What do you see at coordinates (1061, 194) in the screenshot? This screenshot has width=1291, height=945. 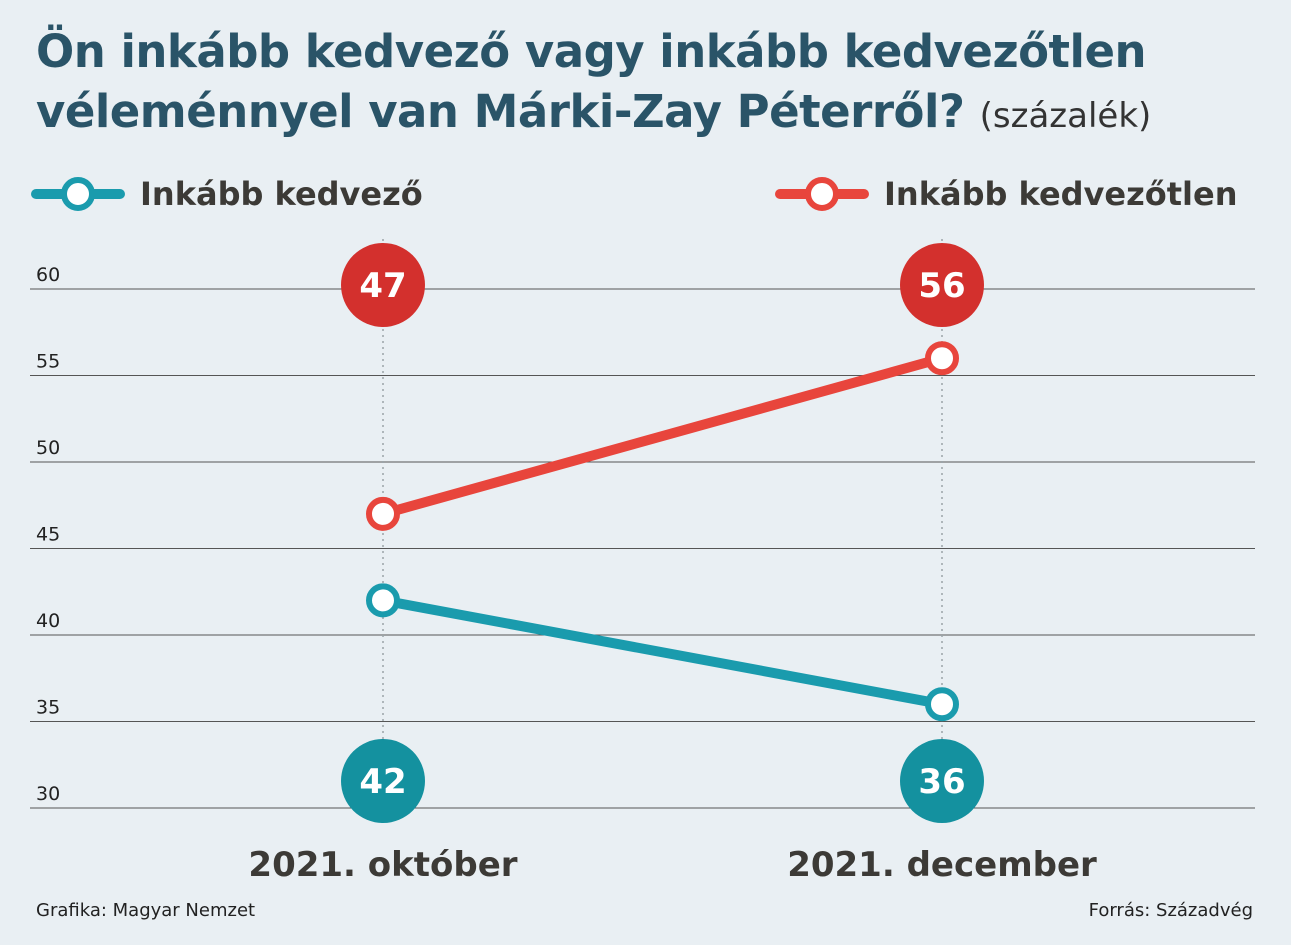 I see `legend-label-kedvezotlen: Inkább kedvezőtlen` at bounding box center [1061, 194].